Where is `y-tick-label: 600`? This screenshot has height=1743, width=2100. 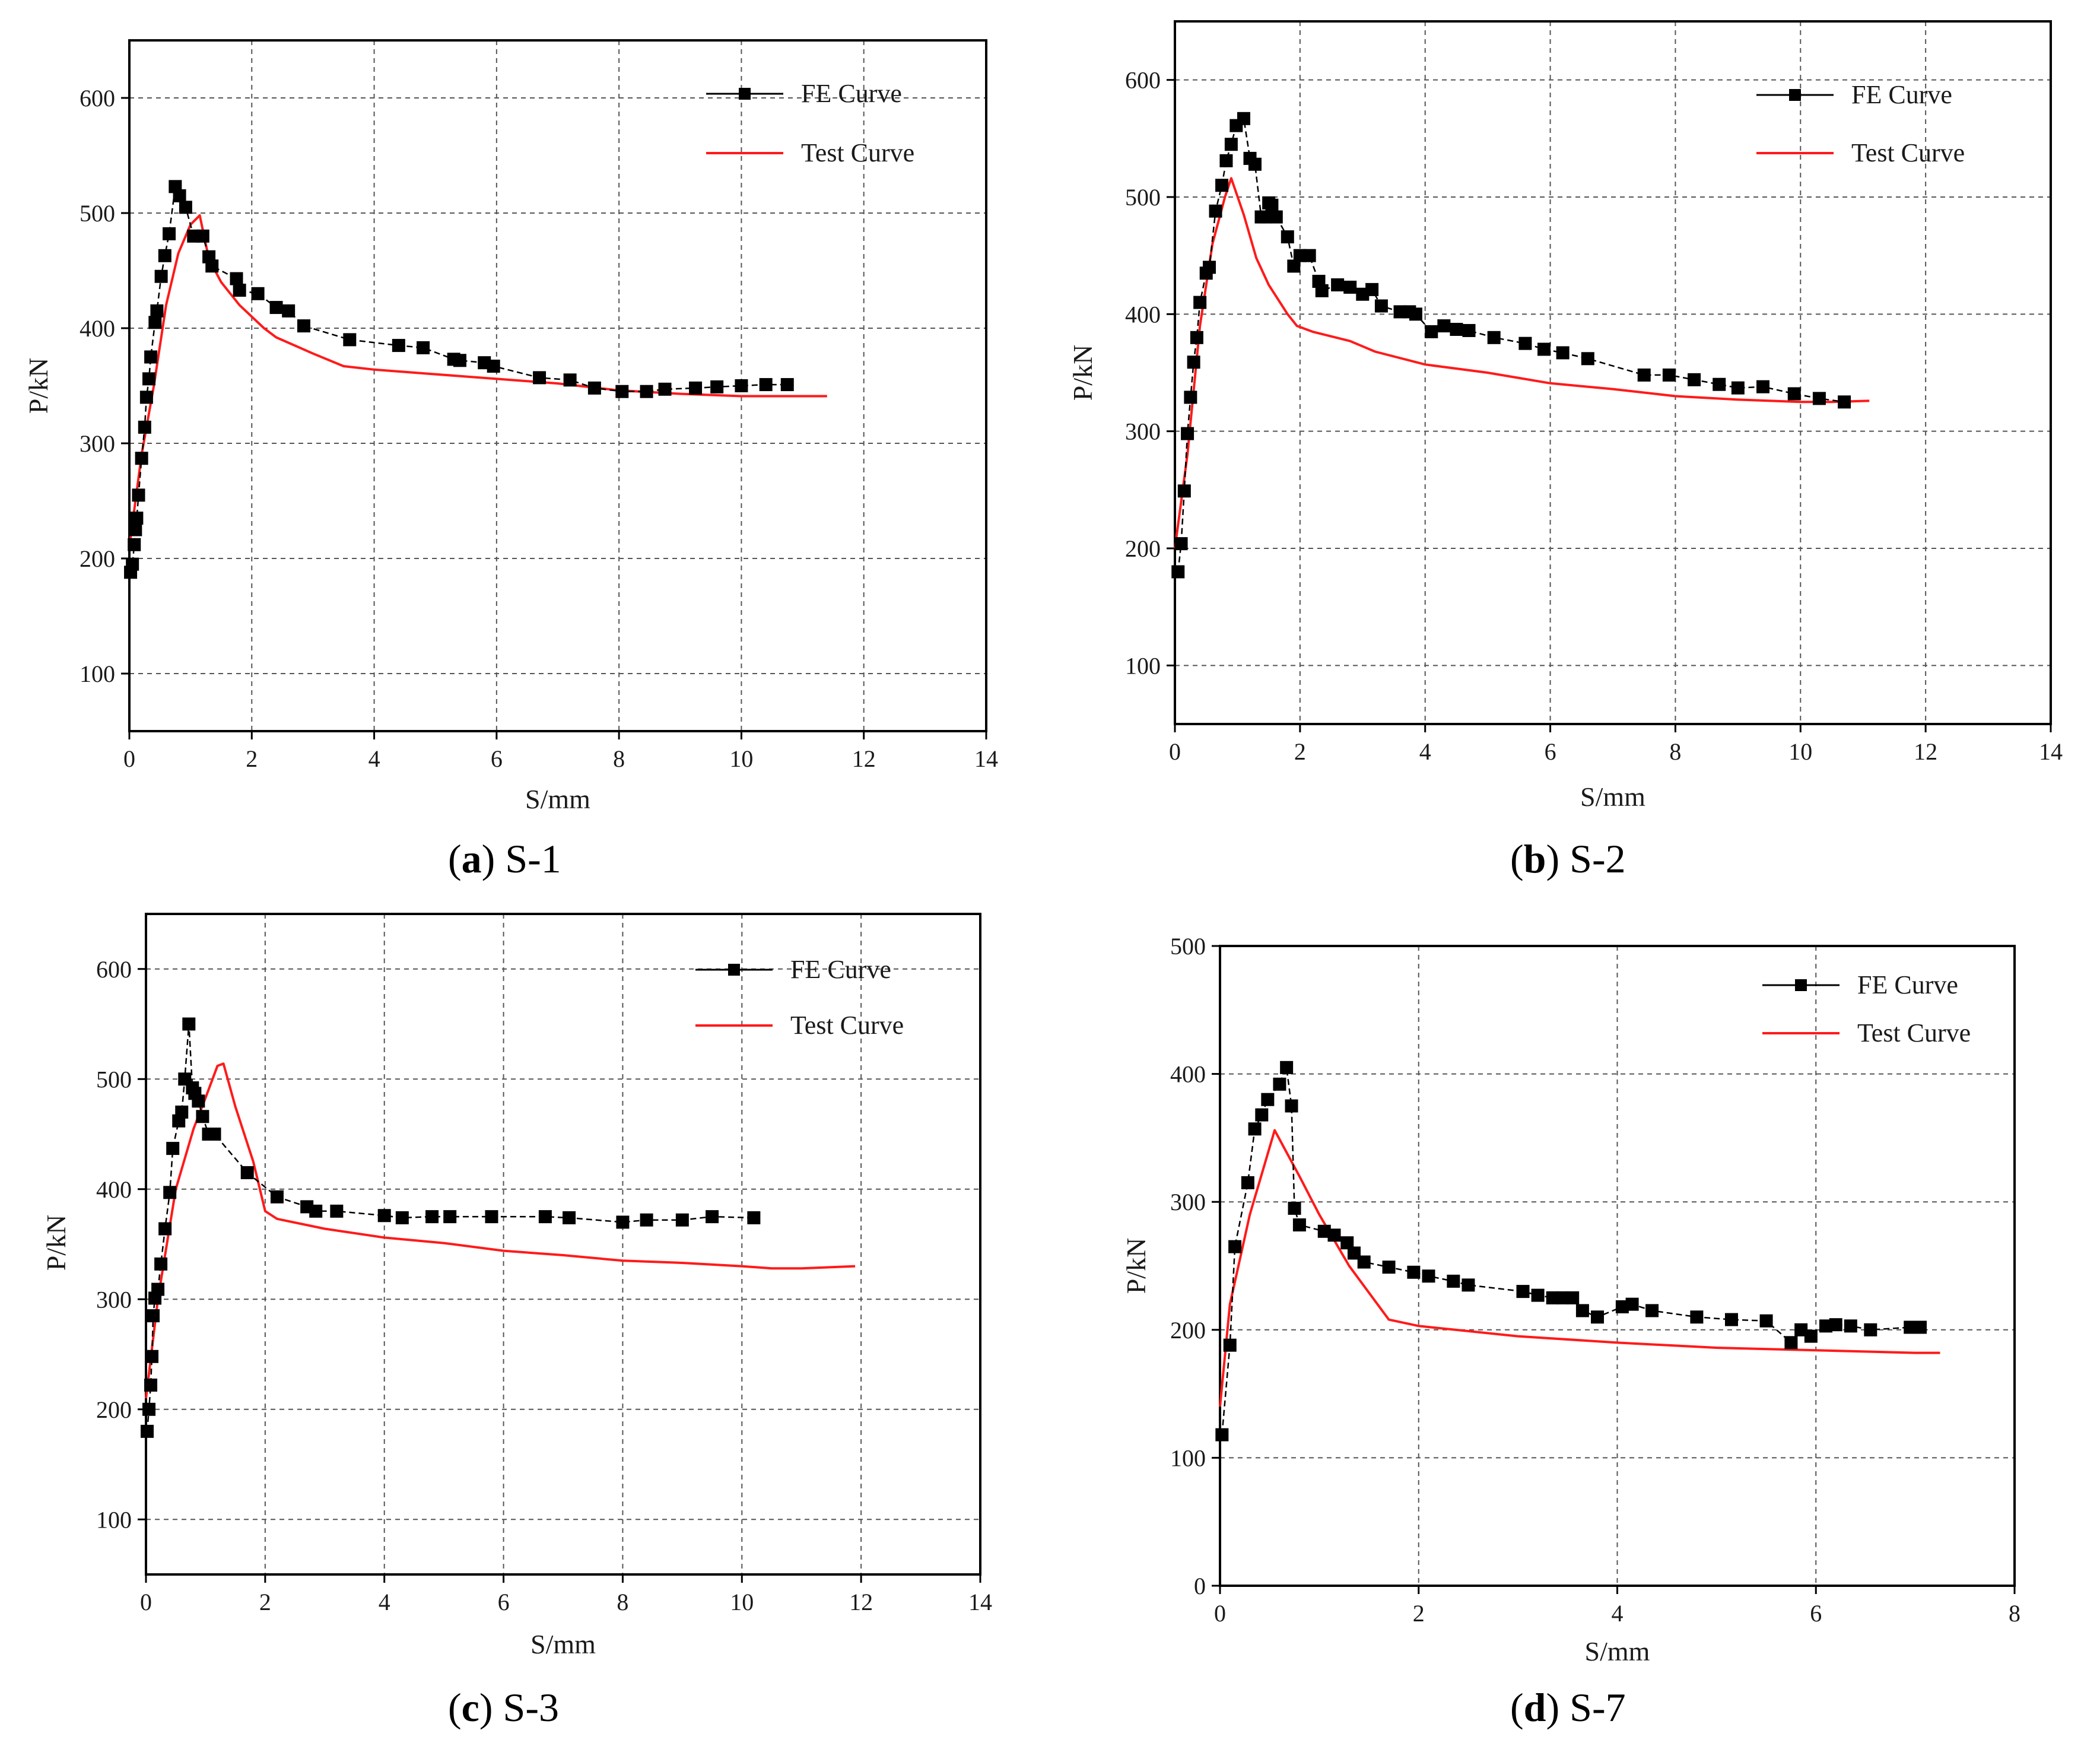
y-tick-label: 600 is located at coordinates (97, 98).